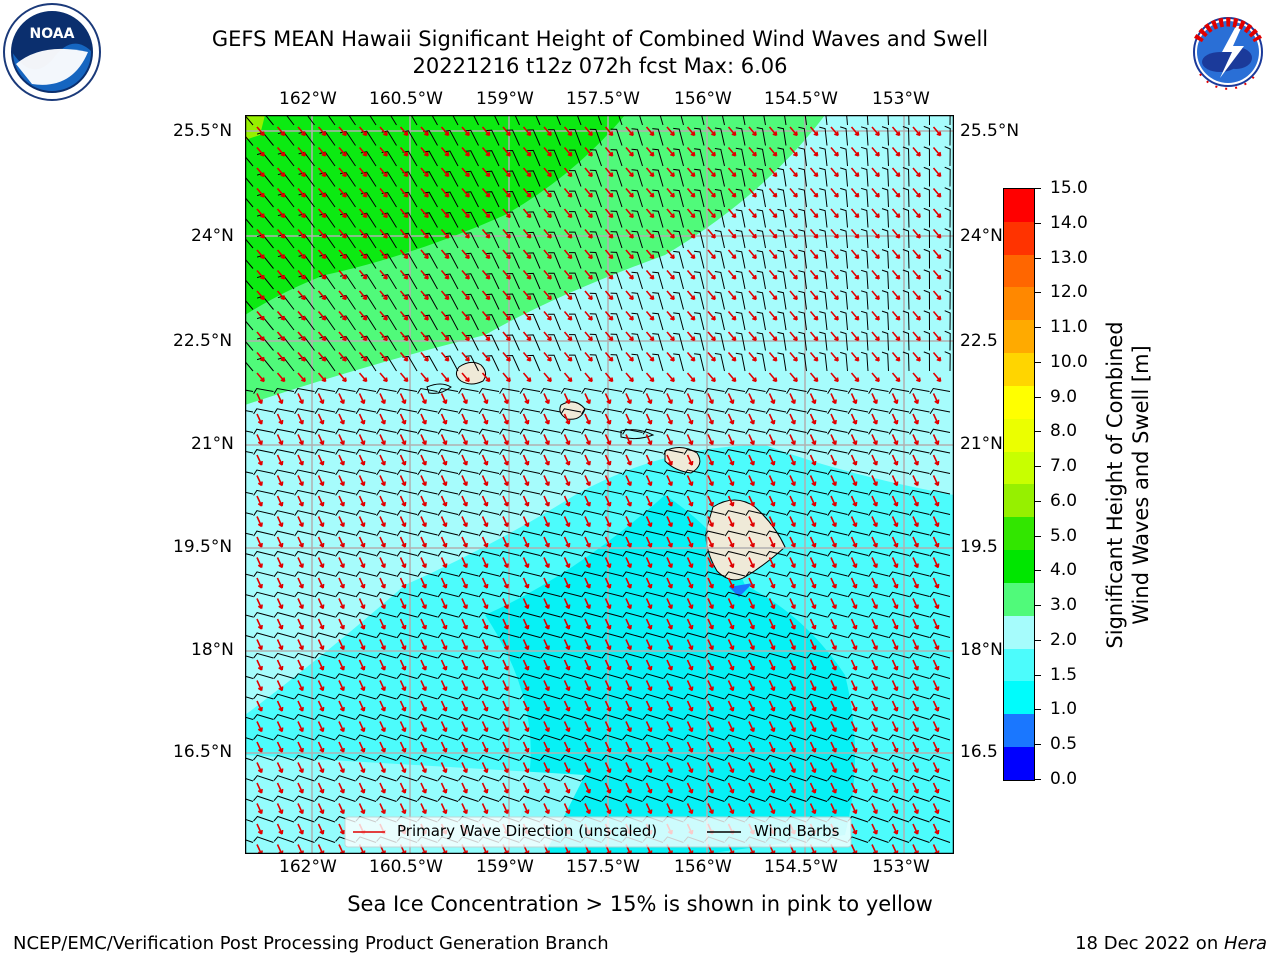 Image resolution: width=1280 pixels, height=960 pixels. Describe the element at coordinates (203, 341) in the screenshot. I see `lat-label-left: 22.5°N` at that location.